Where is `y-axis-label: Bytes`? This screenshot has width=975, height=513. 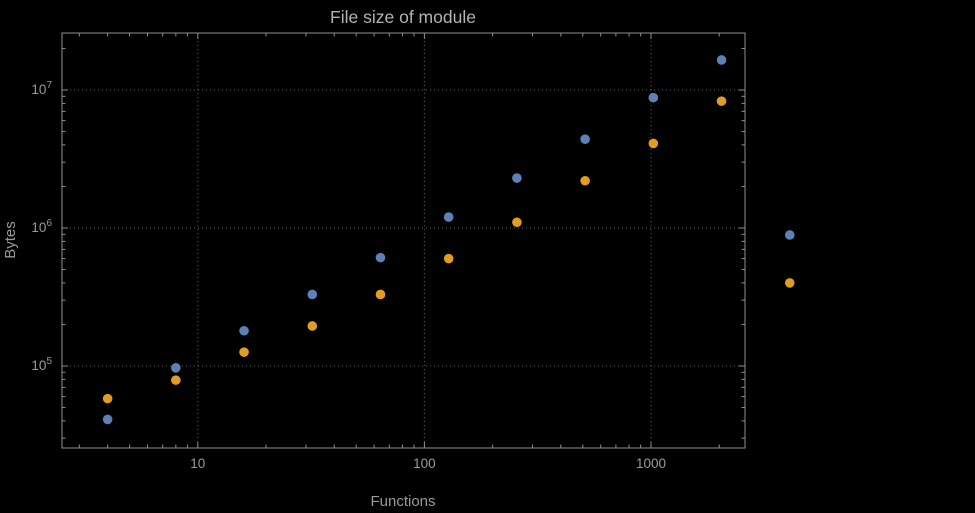
y-axis-label: Bytes is located at coordinates (10, 240).